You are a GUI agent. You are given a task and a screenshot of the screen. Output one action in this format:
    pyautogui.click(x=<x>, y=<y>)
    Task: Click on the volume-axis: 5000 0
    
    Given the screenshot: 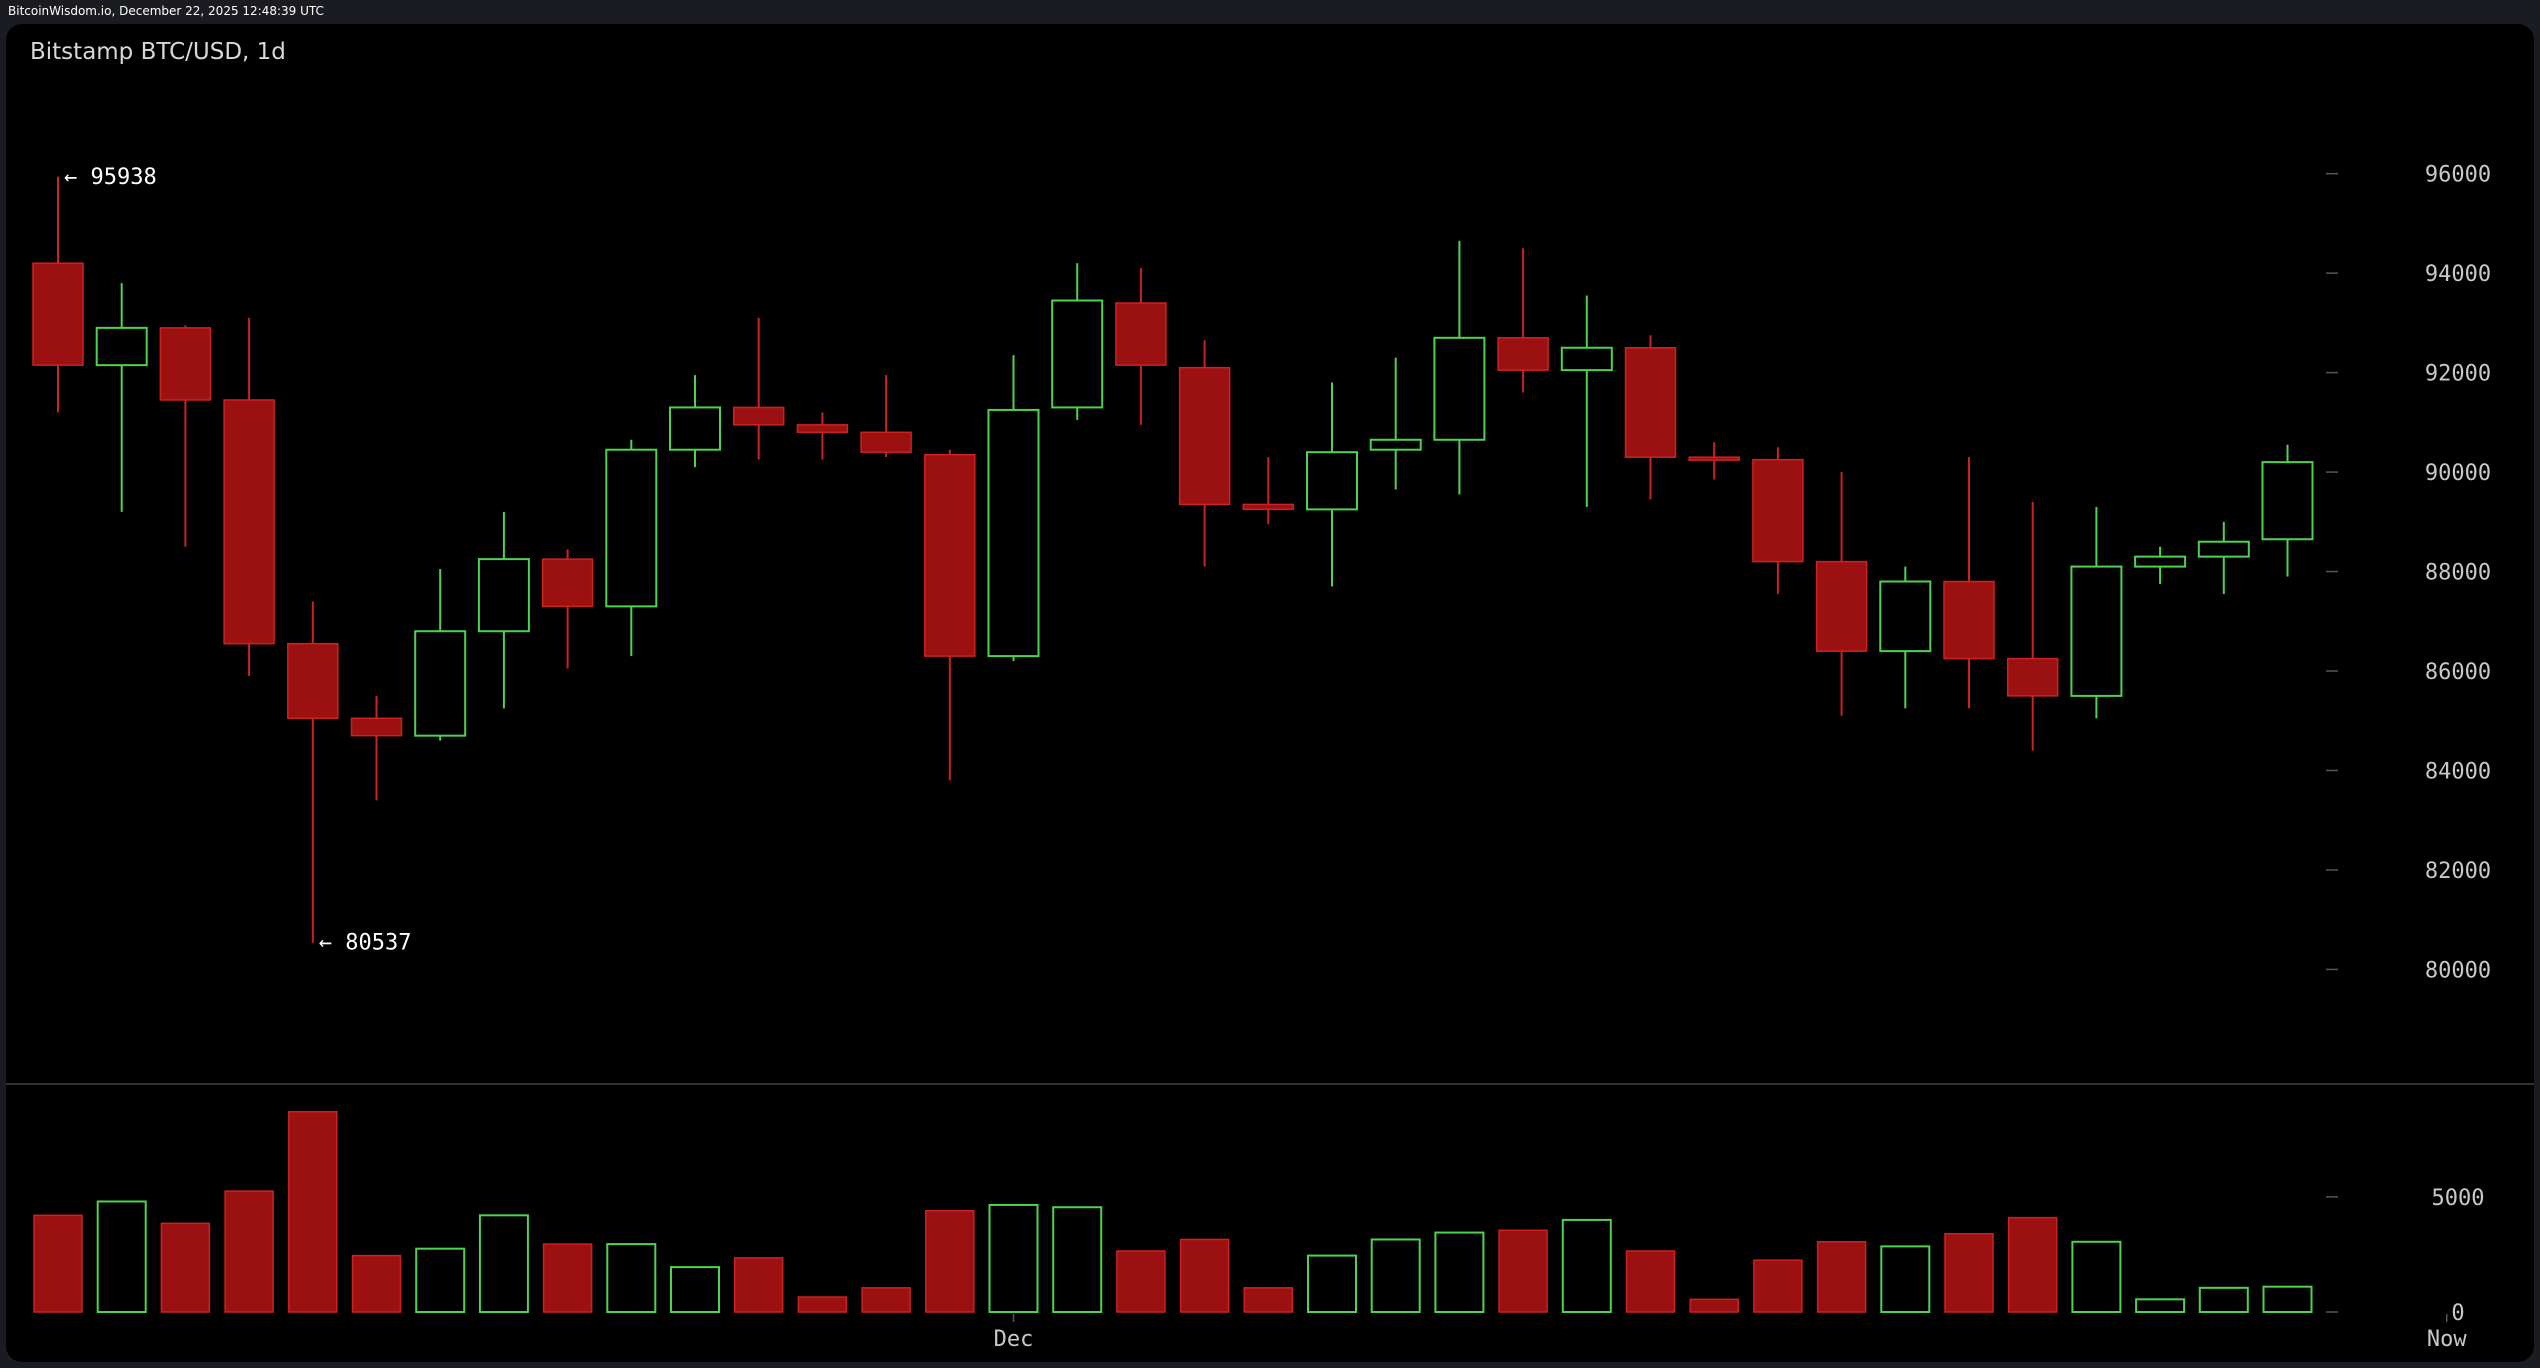 What is the action you would take?
    pyautogui.click(x=2405, y=1256)
    